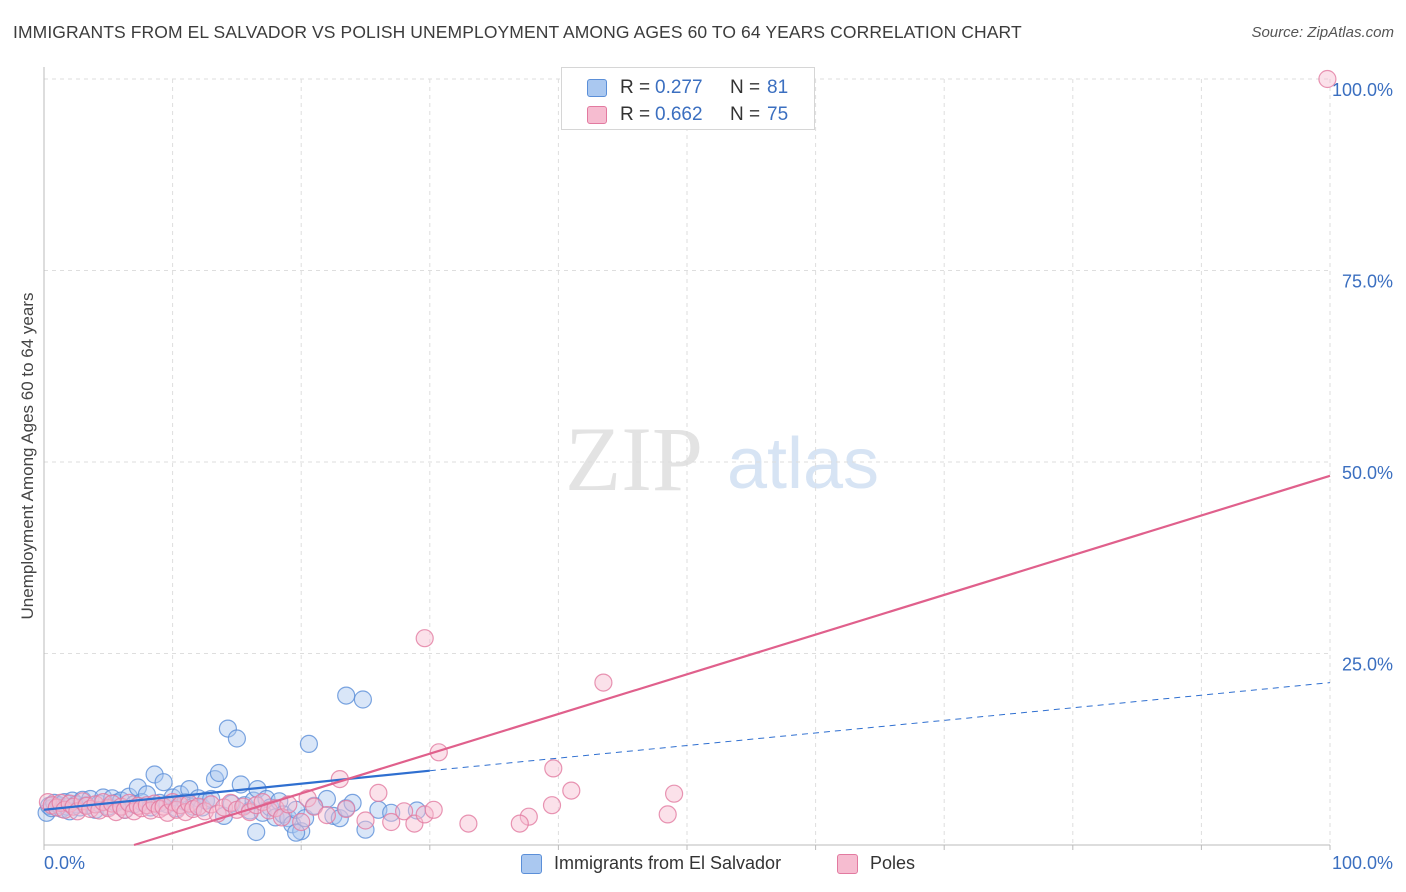 Image resolution: width=1406 pixels, height=892 pixels. I want to click on salvador-trend-line, so click(236, 790).